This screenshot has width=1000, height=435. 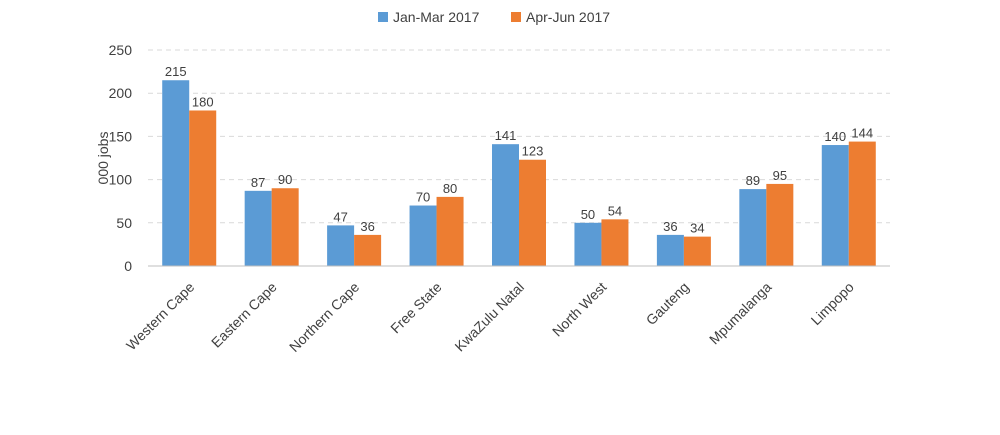 What do you see at coordinates (568, 17) in the screenshot?
I see `legend-label: Apr-Jun 2017` at bounding box center [568, 17].